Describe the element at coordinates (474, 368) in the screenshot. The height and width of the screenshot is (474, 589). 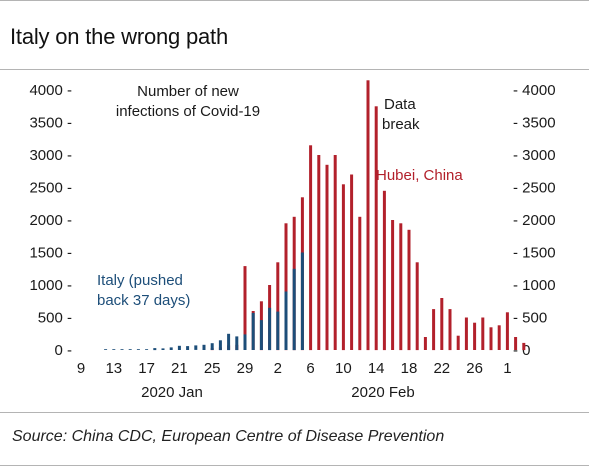
I see `x-tick: 26` at that location.